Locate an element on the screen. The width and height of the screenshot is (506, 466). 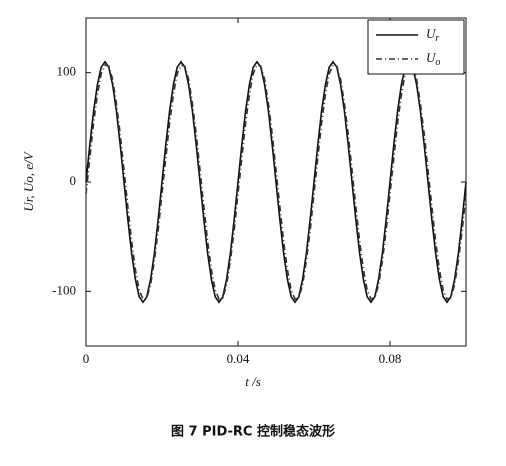
y-axis-label: Ur, Uo, e/V is located at coordinates (28, 180).